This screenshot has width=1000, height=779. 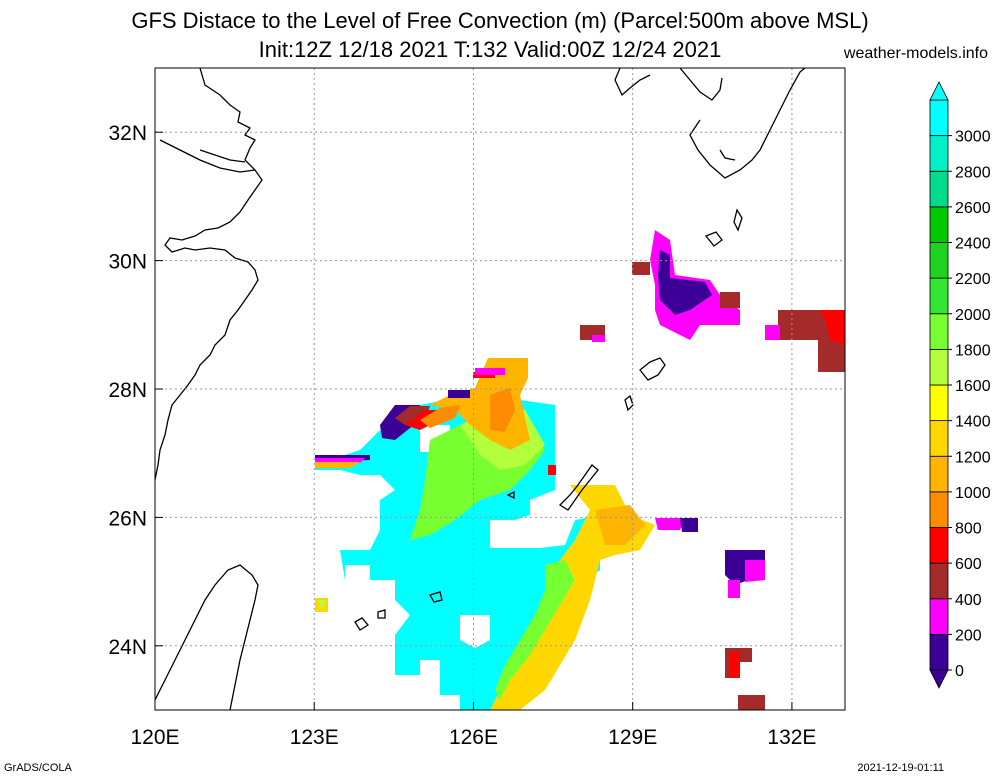 What do you see at coordinates (973, 244) in the screenshot?
I see `colorbar-label: 2400` at bounding box center [973, 244].